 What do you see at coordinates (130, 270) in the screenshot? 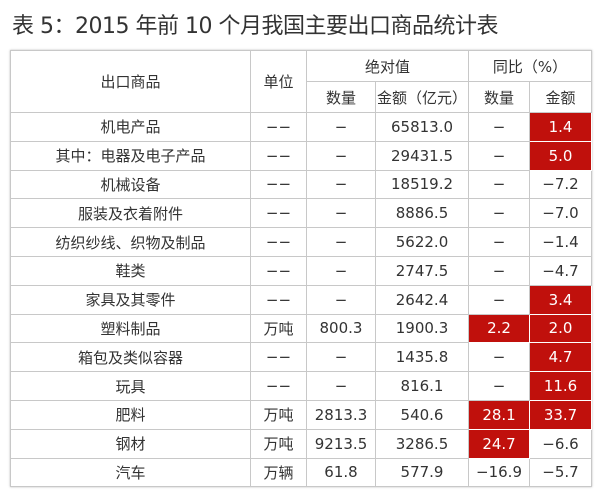
I see `cell-product: 鞋类` at bounding box center [130, 270].